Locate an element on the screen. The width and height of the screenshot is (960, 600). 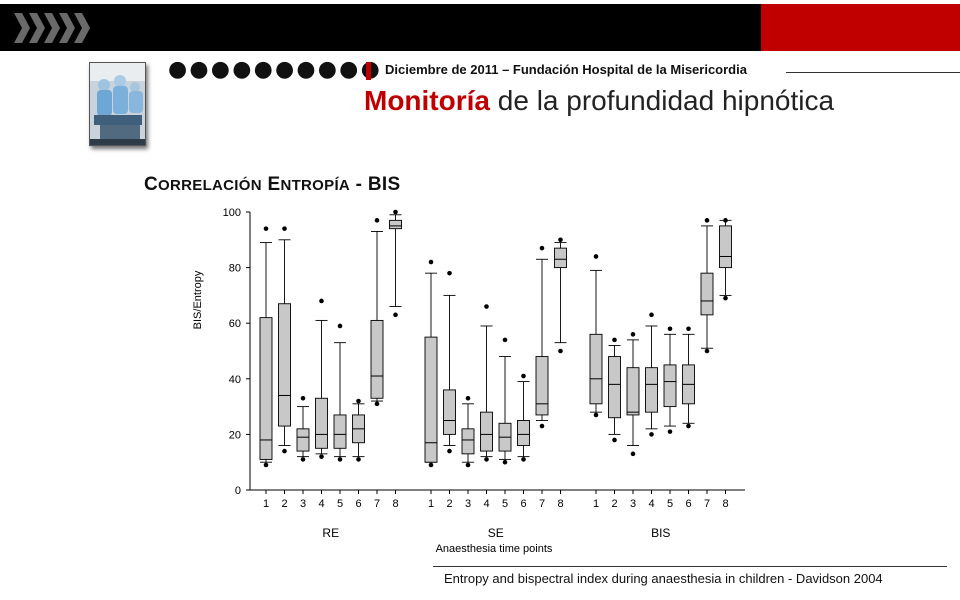
y-tick-label: 20 is located at coordinates (235, 435).